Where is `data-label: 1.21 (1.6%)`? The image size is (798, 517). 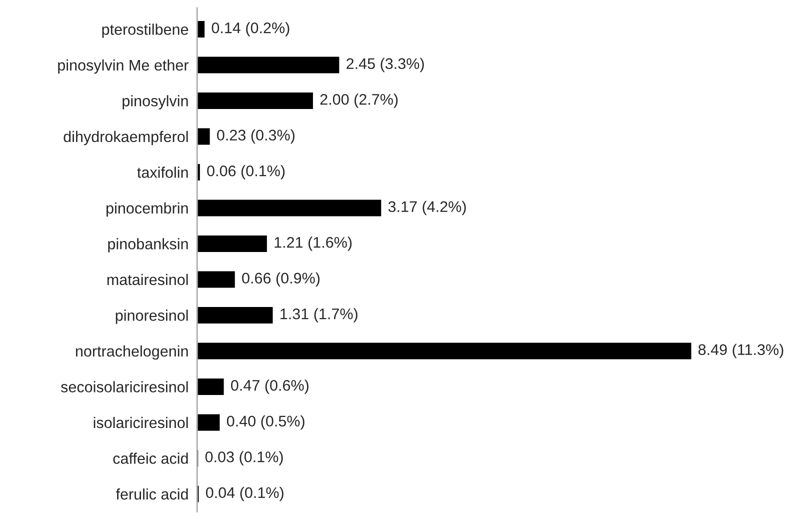 data-label: 1.21 (1.6%) is located at coordinates (313, 243).